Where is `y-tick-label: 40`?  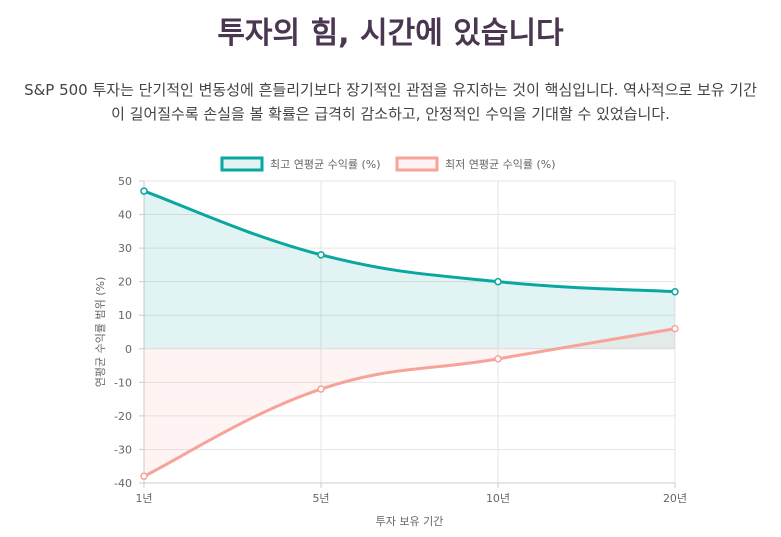
y-tick-label: 40 is located at coordinates (125, 215).